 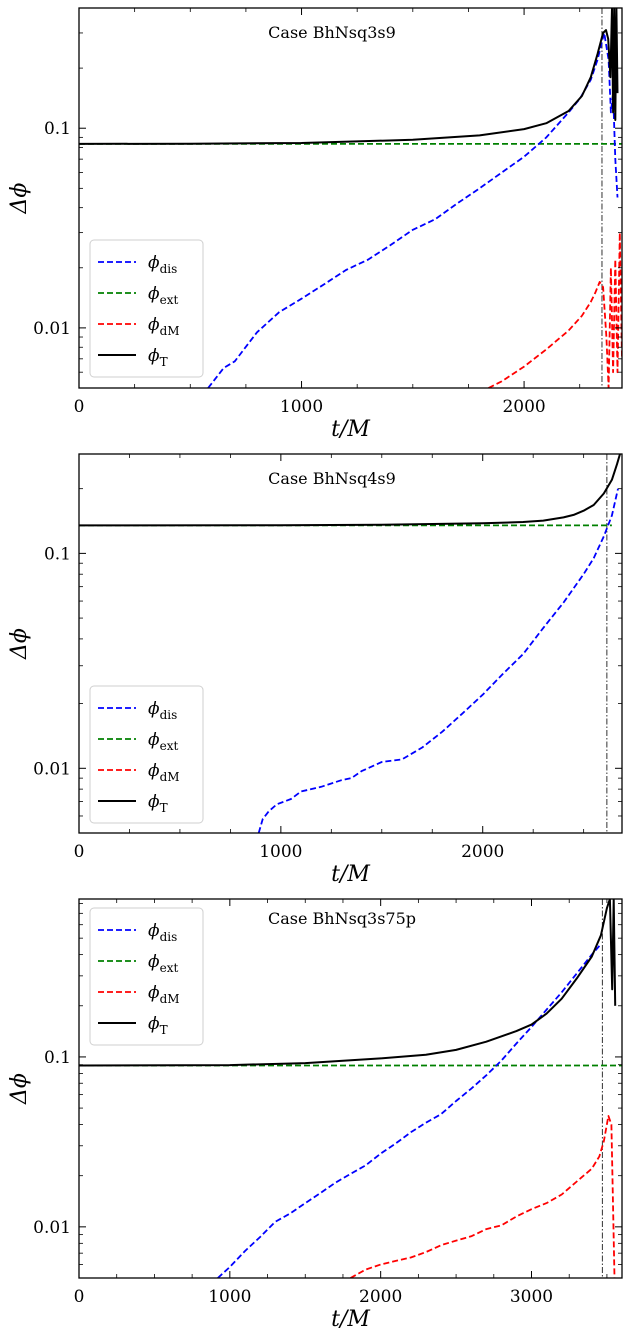 I want to click on chart-title: Case BhNsq3s75p, so click(x=342, y=918).